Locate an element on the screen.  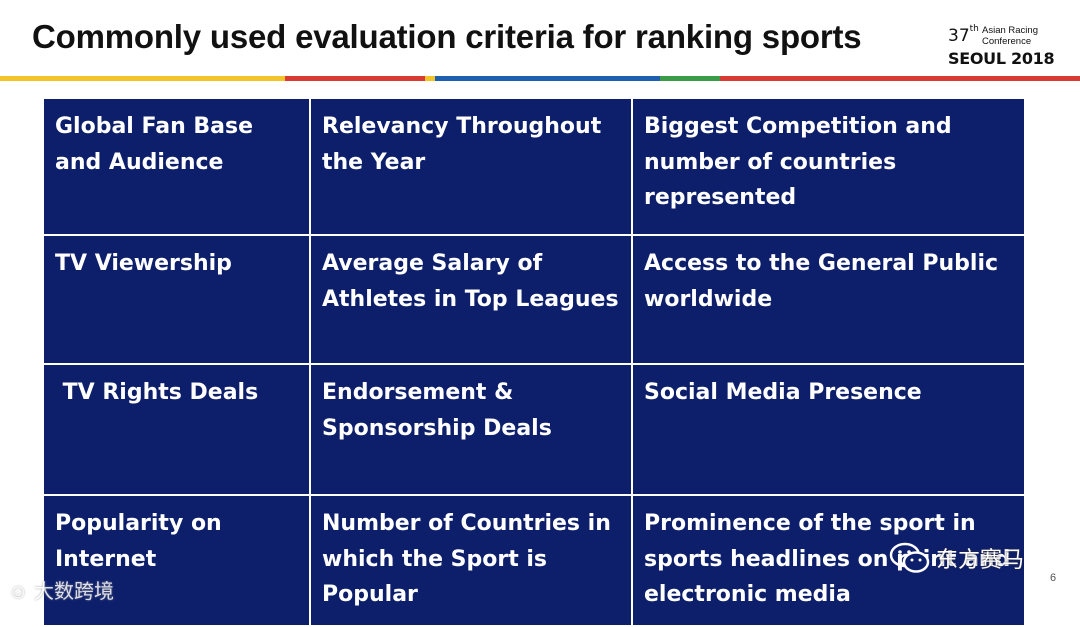
watermark-right-text: 东方赛马 is located at coordinates (980, 559).